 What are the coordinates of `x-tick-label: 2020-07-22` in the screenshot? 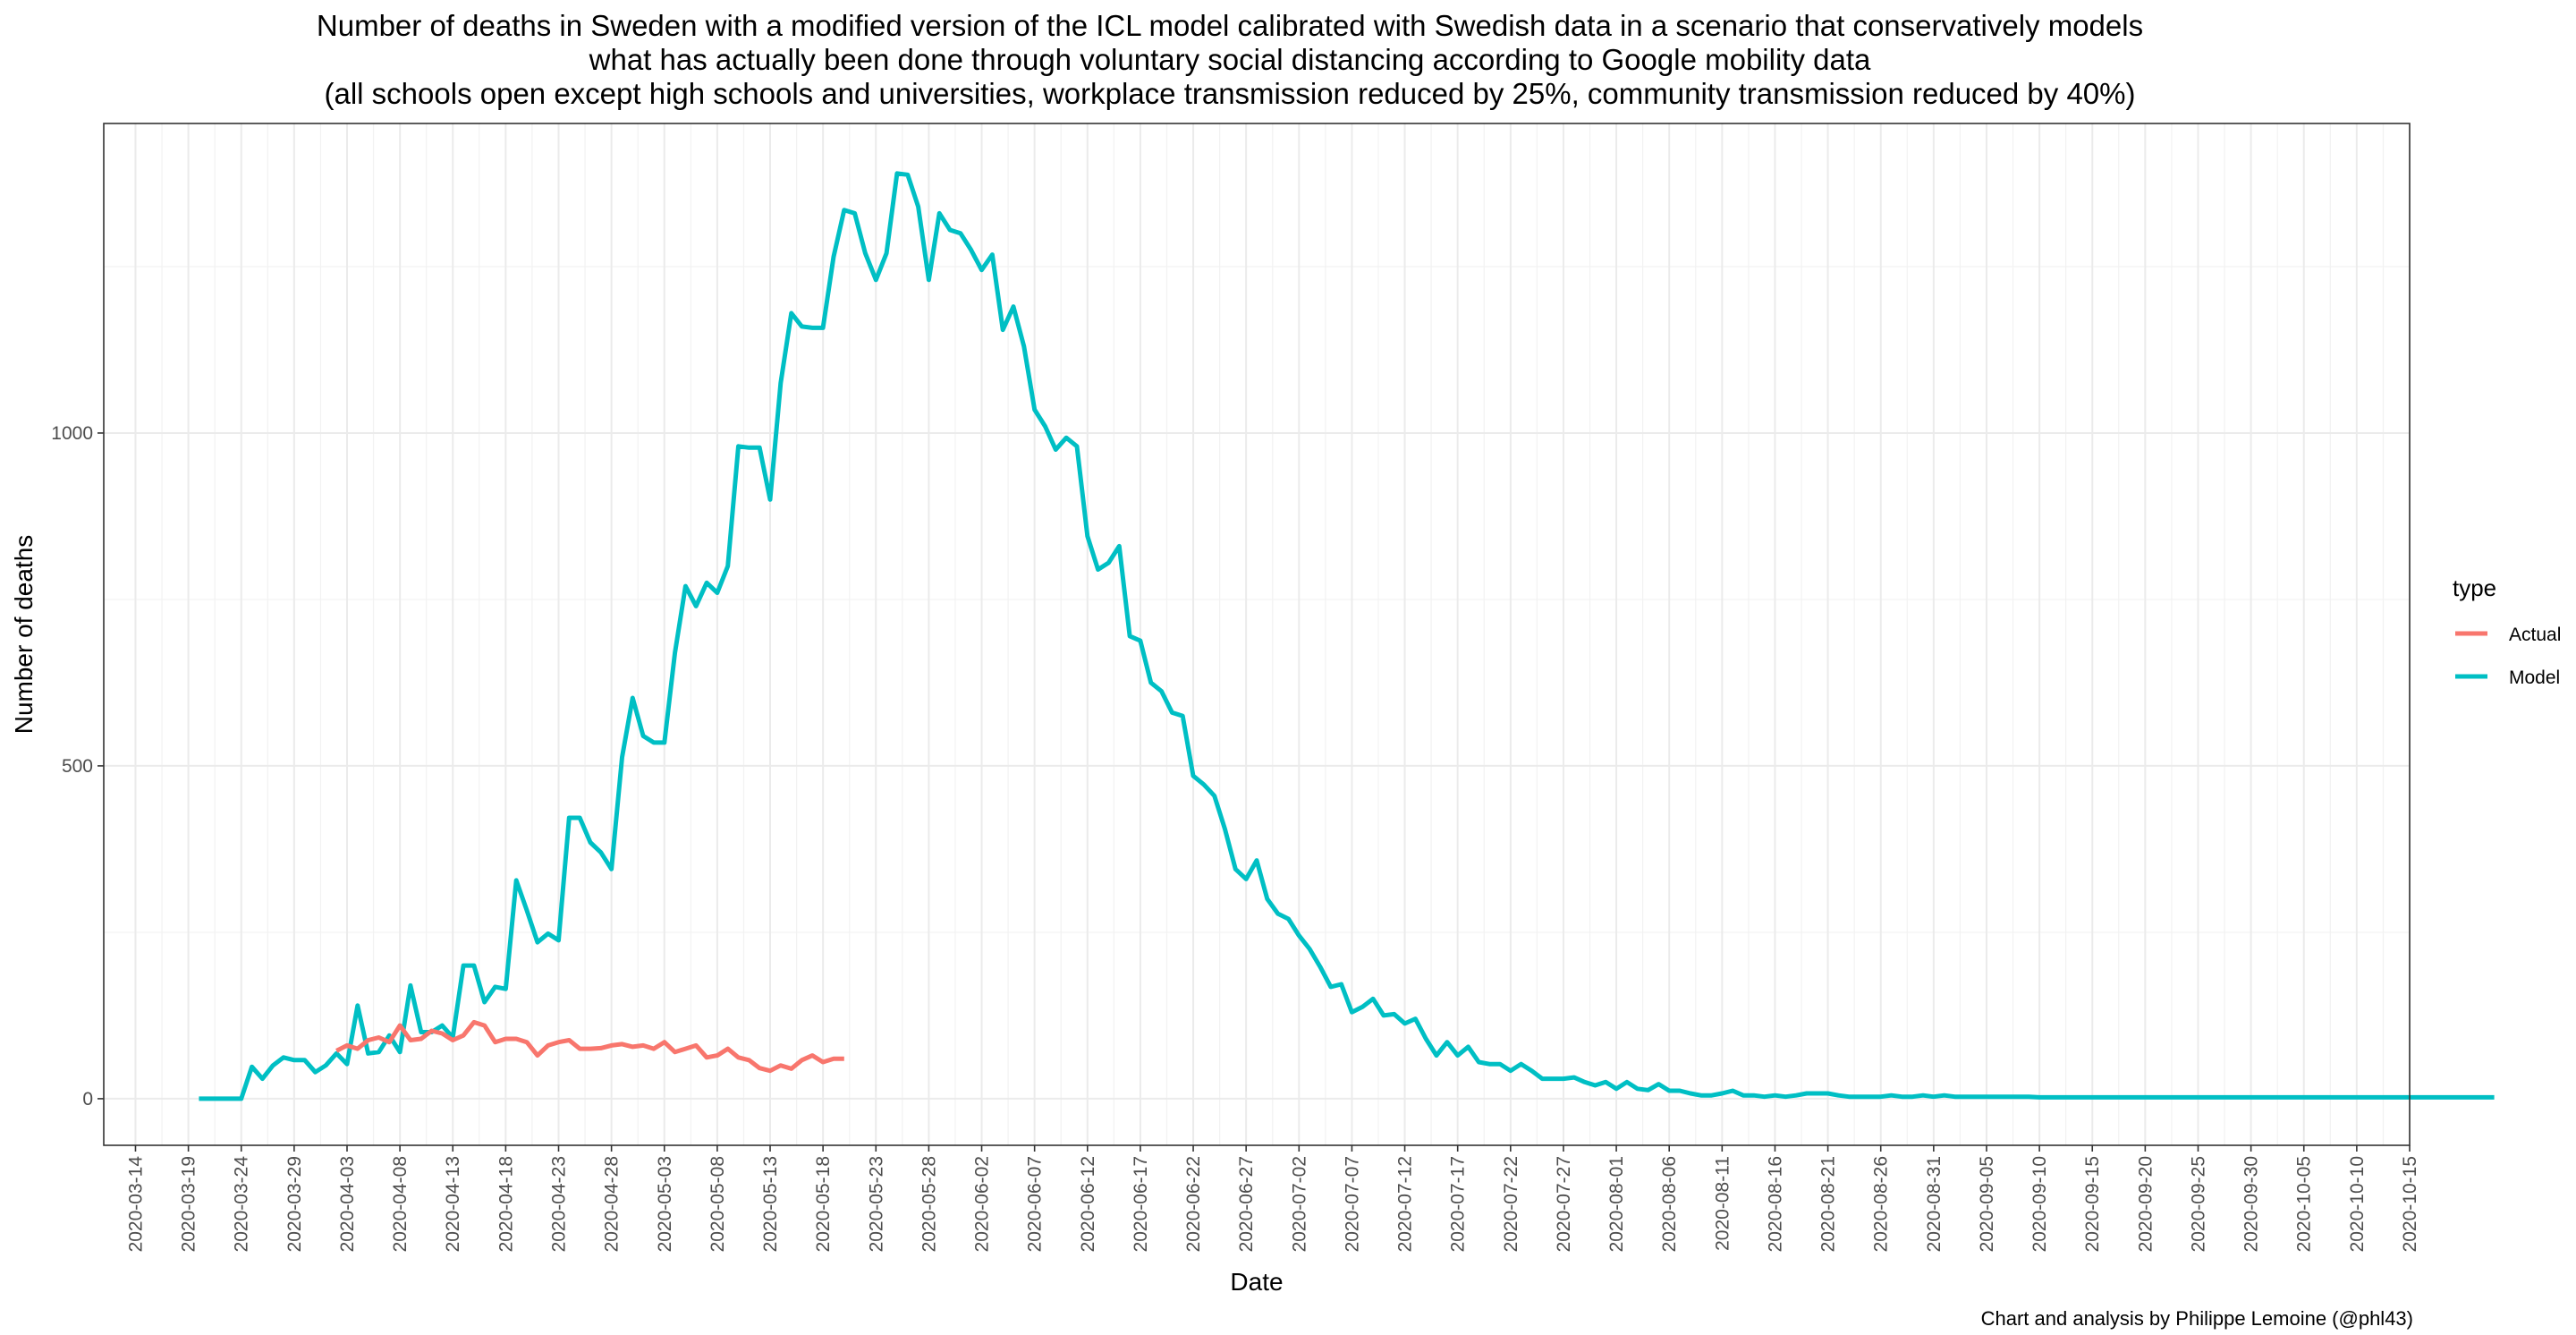 It's located at (1511, 1204).